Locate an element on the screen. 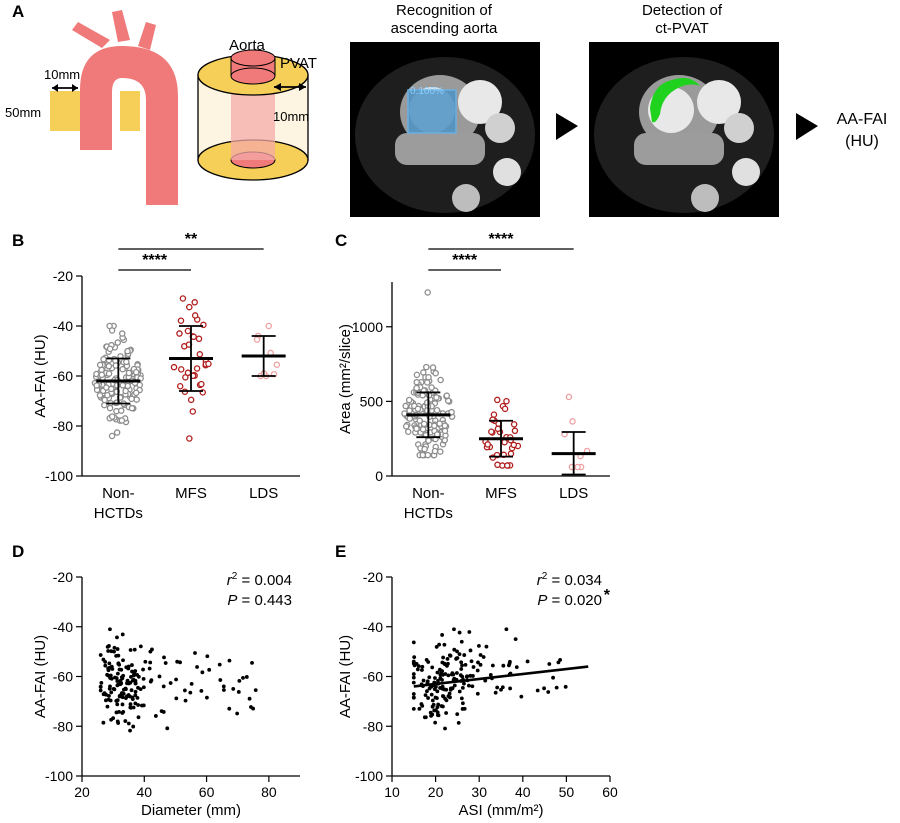 The height and width of the screenshot is (823, 900). aorta-top is located at coordinates (253, 58).